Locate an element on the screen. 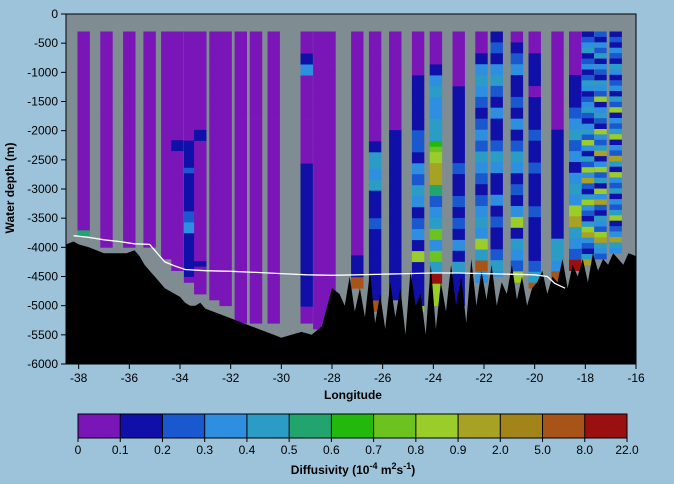  x-tick-label: -36 is located at coordinates (130, 378).